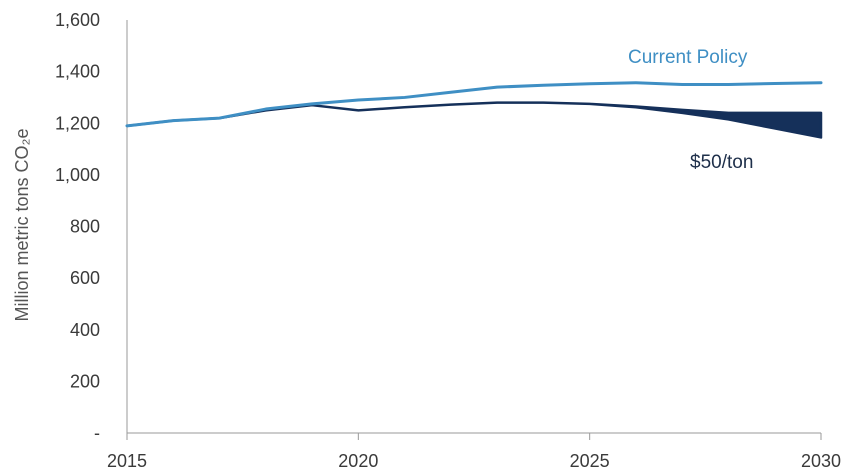  Describe the element at coordinates (474, 120) in the screenshot. I see `series-band-50-per-ton` at that location.